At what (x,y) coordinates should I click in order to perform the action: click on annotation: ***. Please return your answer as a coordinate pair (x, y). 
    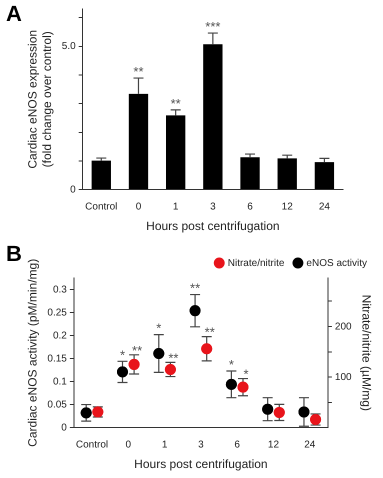
    Looking at the image, I should click on (212, 26).